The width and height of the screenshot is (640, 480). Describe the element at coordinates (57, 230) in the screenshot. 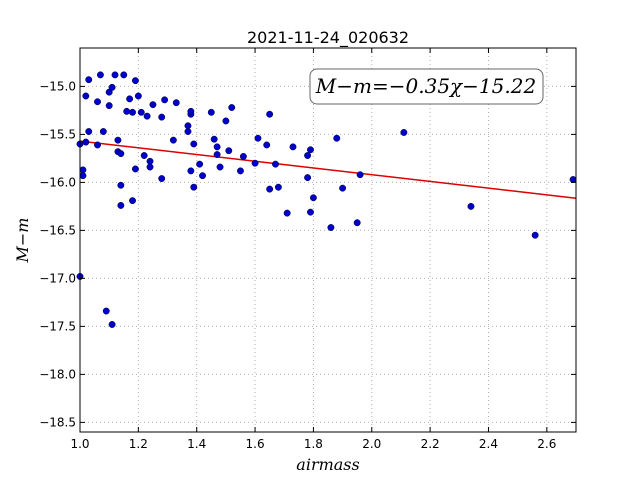

I see `y-tick-label: −16.5` at that location.